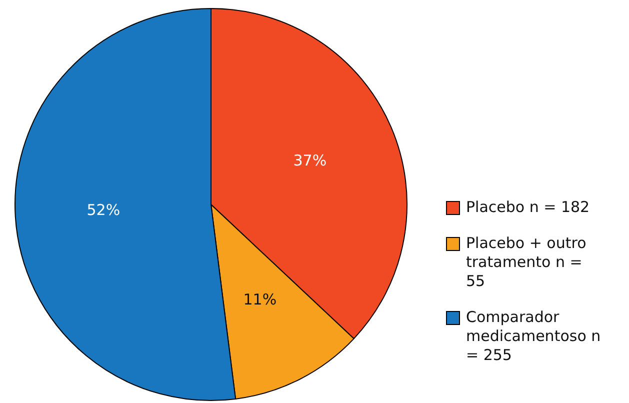 The width and height of the screenshot is (629, 403). I want to click on data-label: 37%, so click(310, 161).